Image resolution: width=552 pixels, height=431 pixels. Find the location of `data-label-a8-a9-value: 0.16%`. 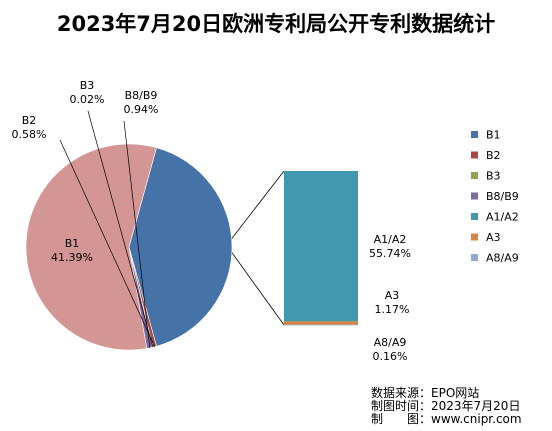

data-label-a8-a9-value: 0.16% is located at coordinates (390, 356).